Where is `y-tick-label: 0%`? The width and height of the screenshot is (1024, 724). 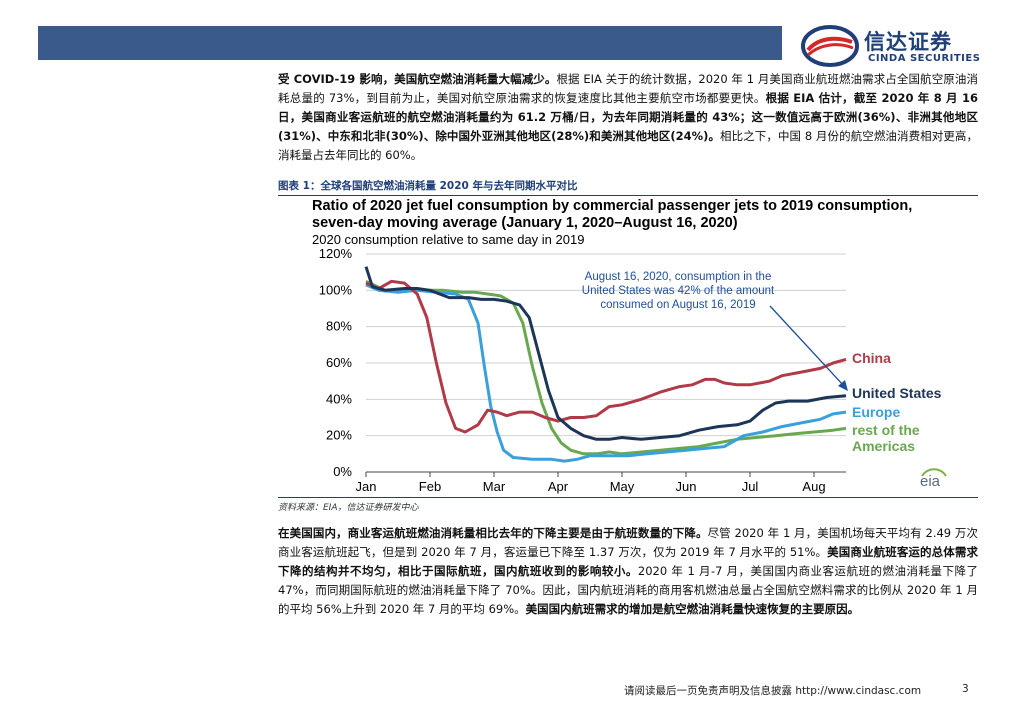
y-tick-label: 0% is located at coordinates (342, 471).